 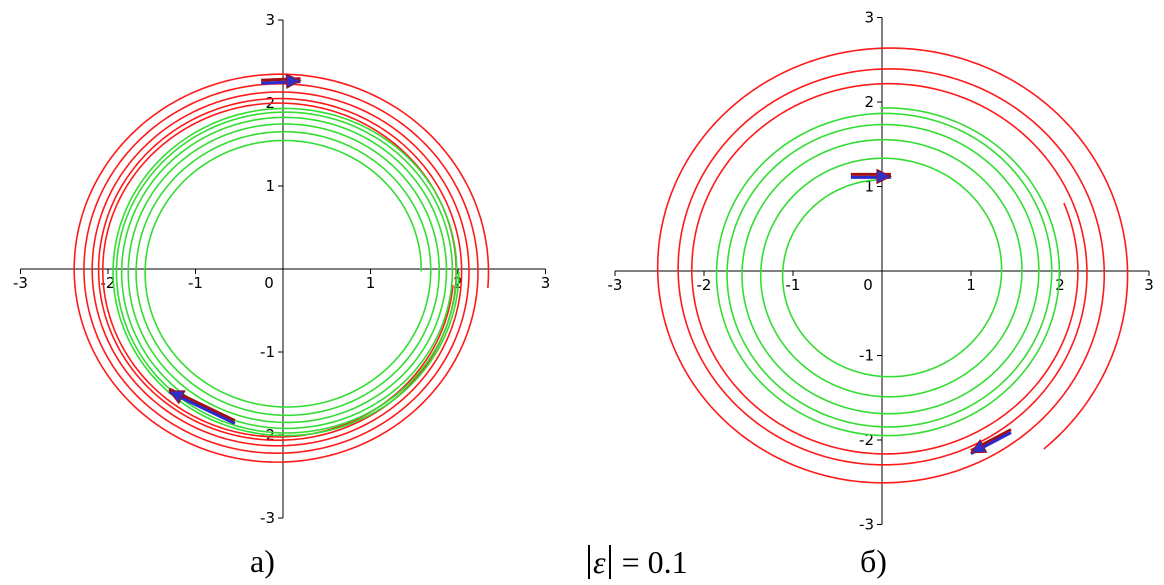 I want to click on panel-b-caption: б), so click(x=873, y=561).